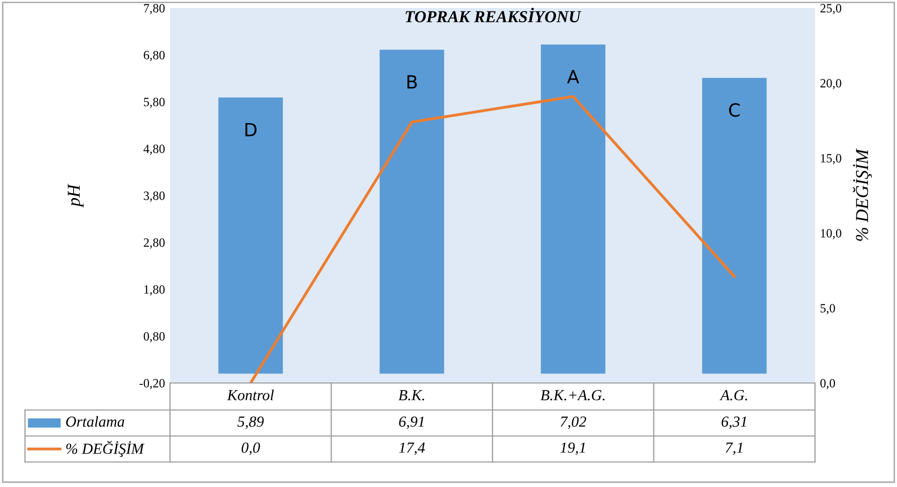 This screenshot has height=487, width=897. I want to click on legend-label: % DEĞİŞİM, so click(105, 448).